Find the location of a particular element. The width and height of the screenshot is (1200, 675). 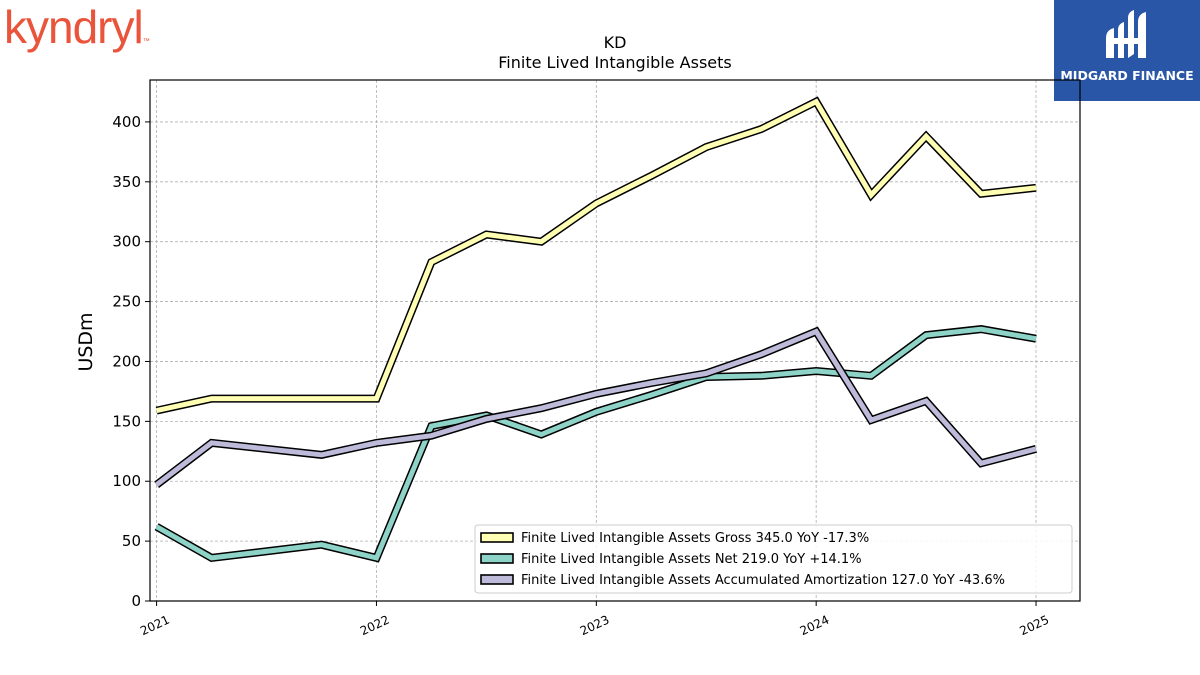

midgard-logo-icon is located at coordinates (1127, 50).